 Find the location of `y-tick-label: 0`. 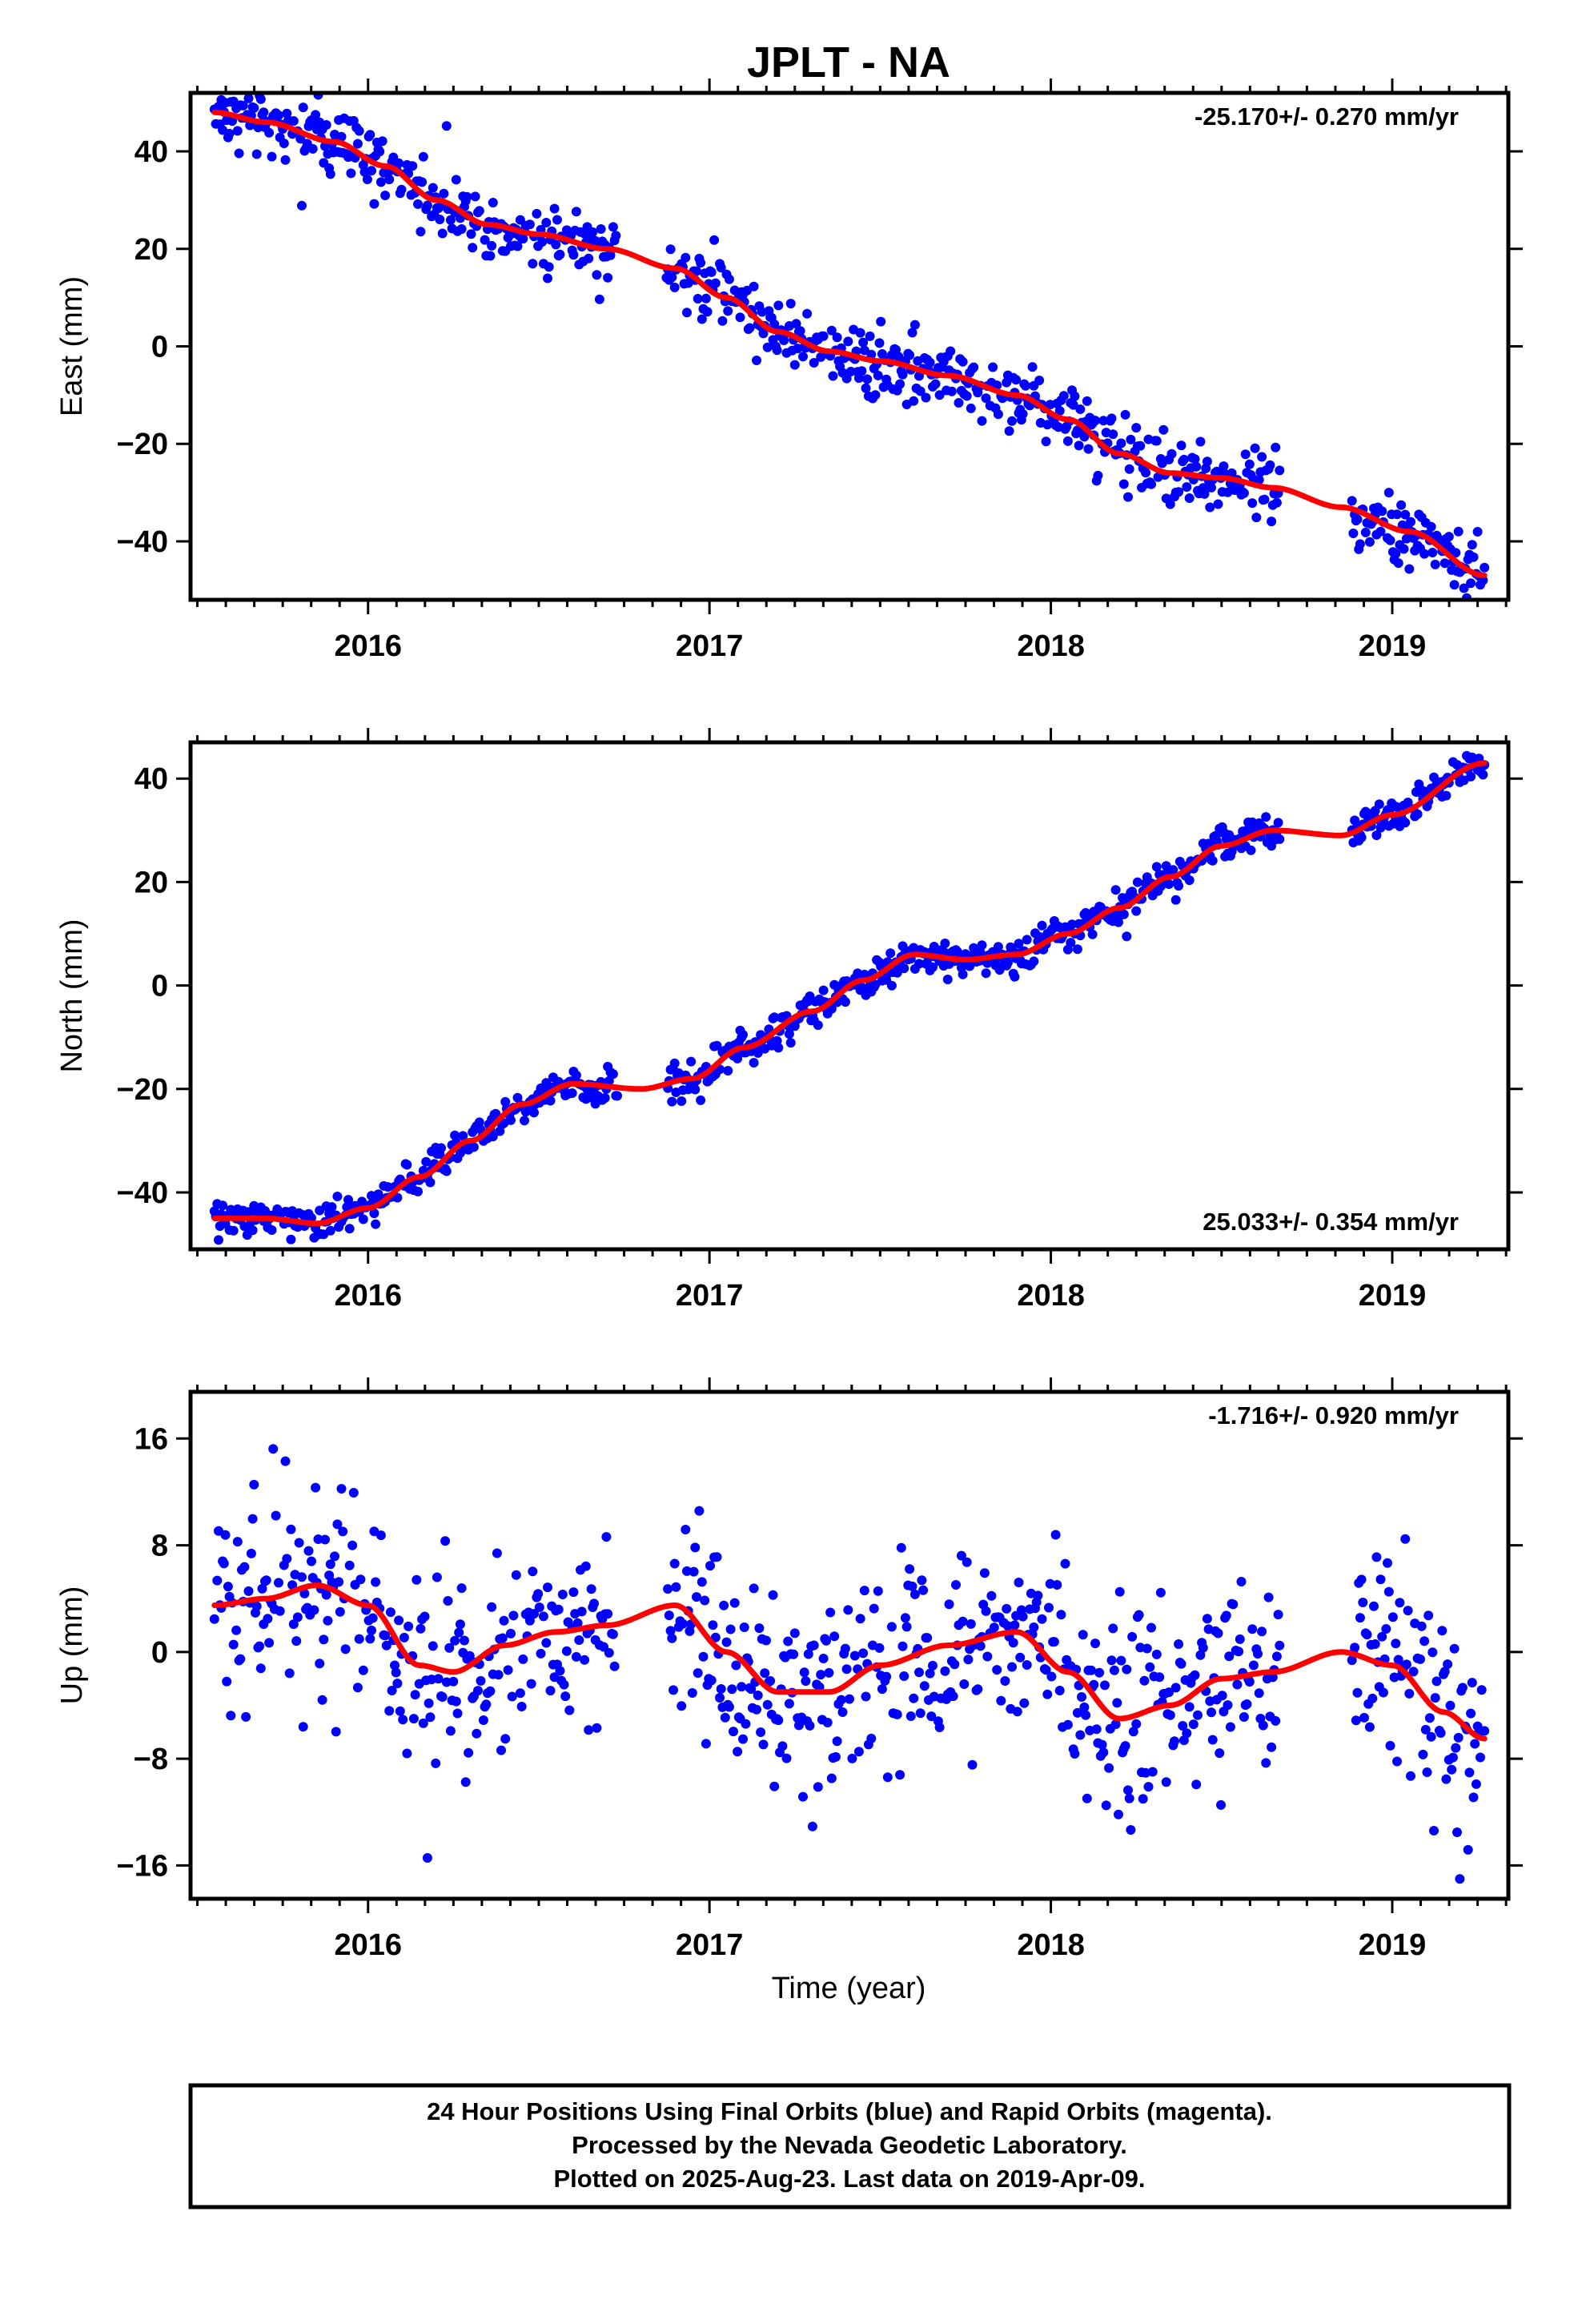

y-tick-label: 0 is located at coordinates (159, 1653).